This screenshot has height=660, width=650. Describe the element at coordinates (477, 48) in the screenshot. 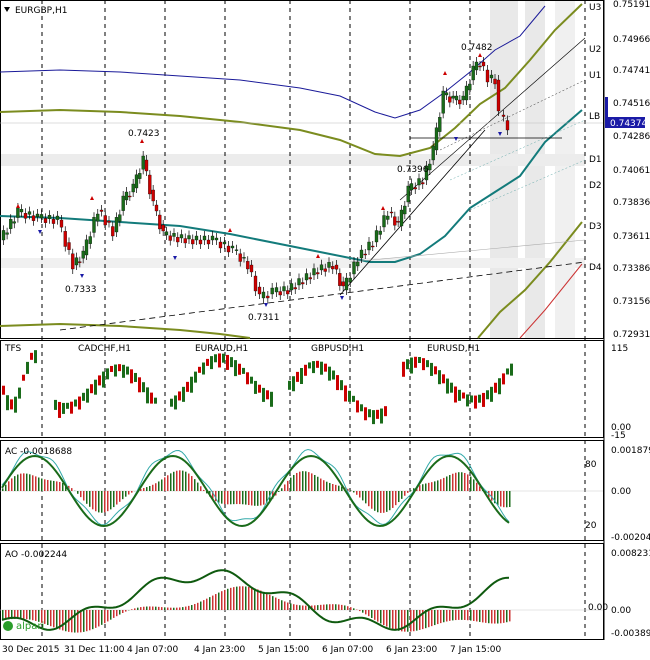

I see `annotation-high-1: 0.7482` at that location.